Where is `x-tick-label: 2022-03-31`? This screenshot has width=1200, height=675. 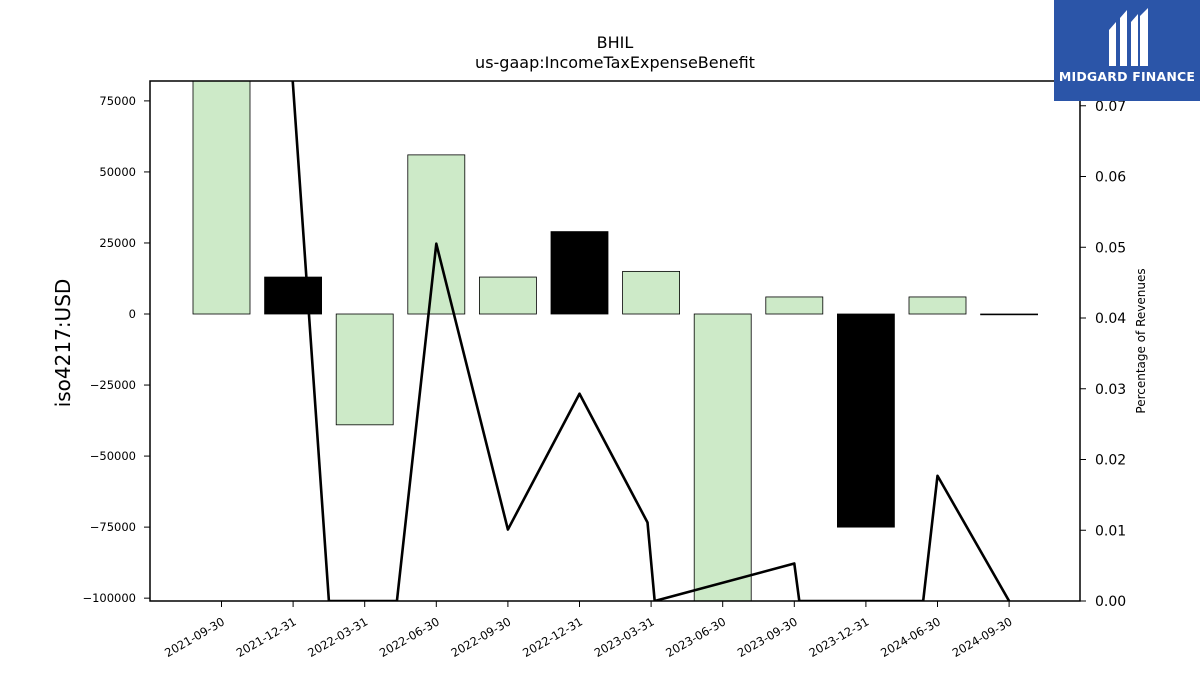
x-tick-label: 2022-03-31 is located at coordinates (337, 637).